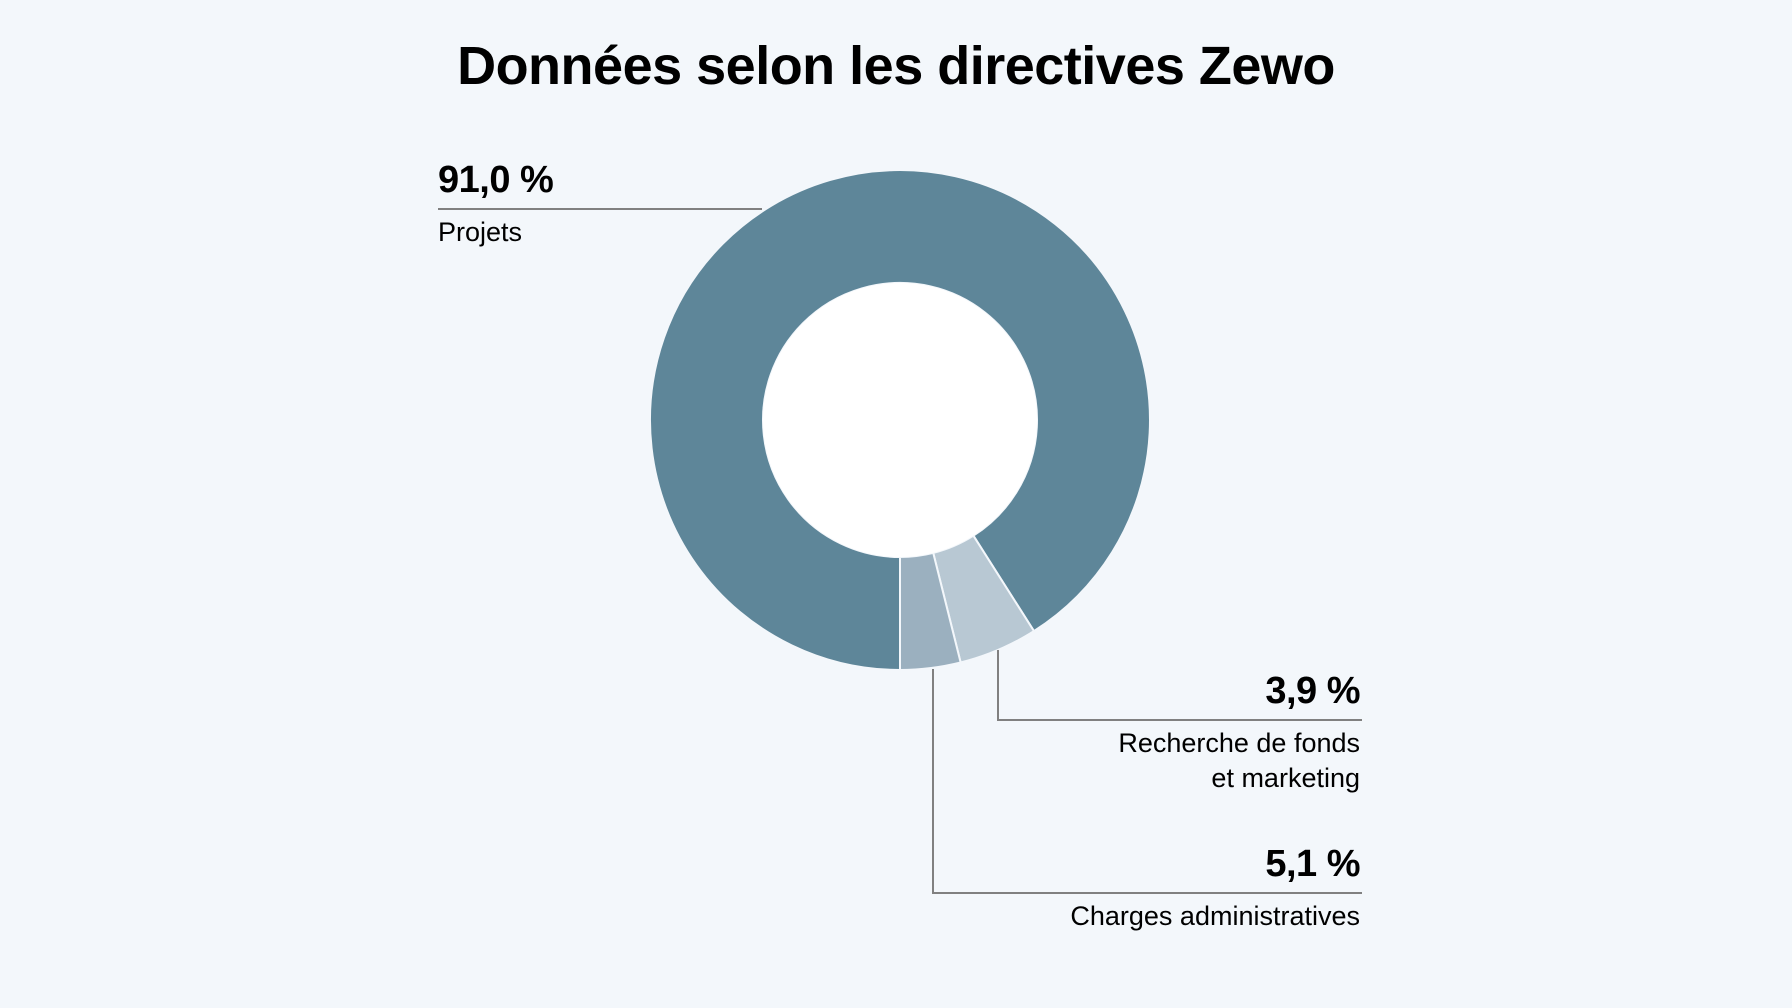  Describe the element at coordinates (496, 180) in the screenshot. I see `slice-value-label-projets: 91,0 %` at that location.